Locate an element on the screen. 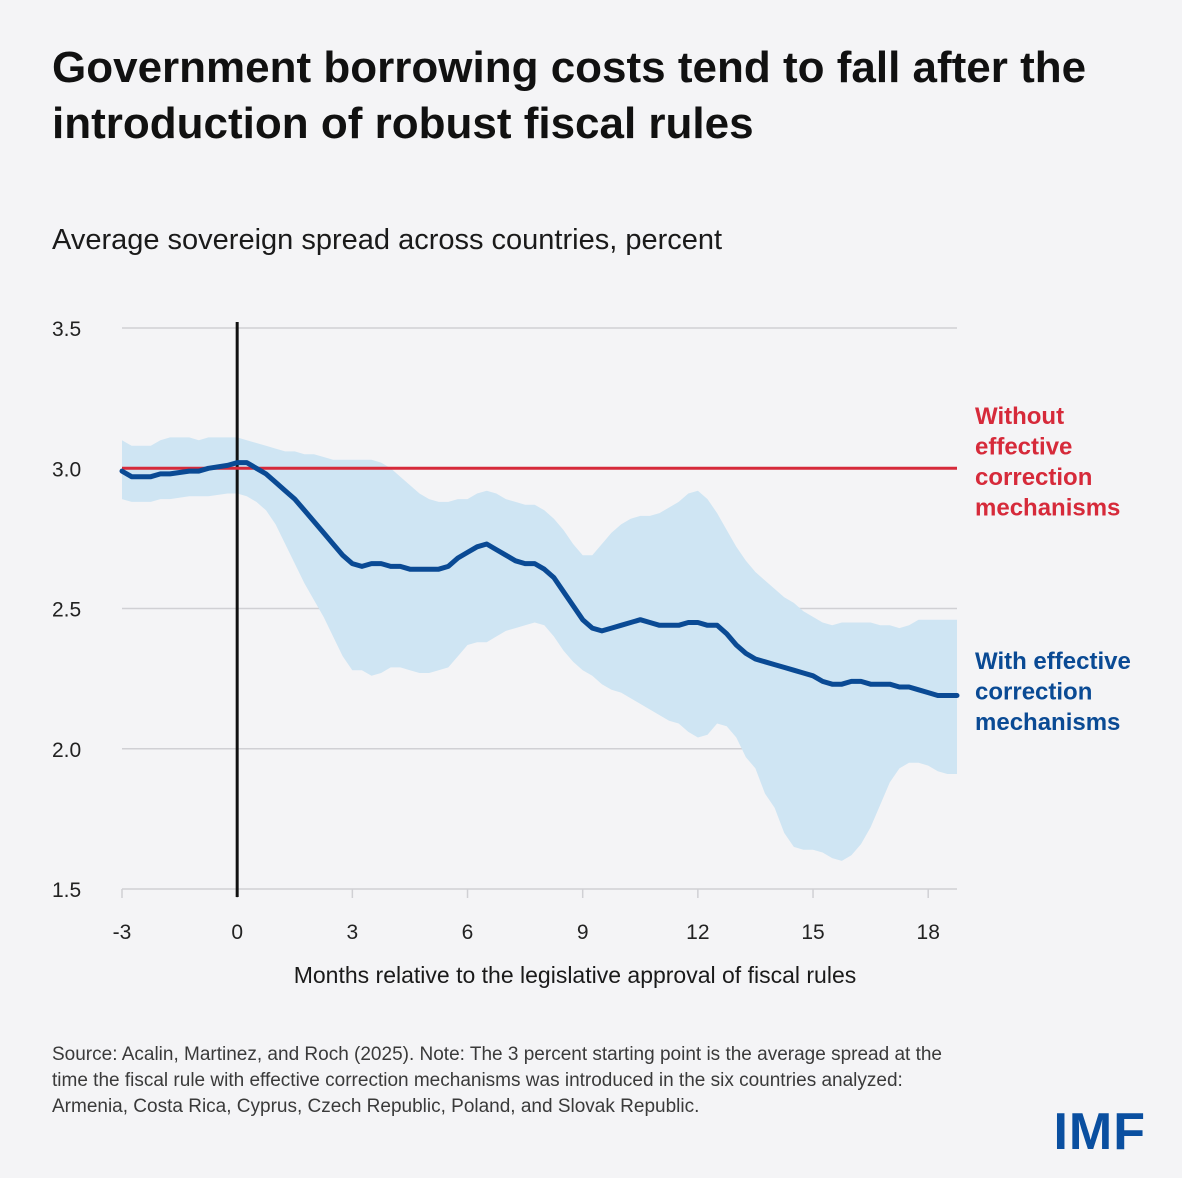 This screenshot has width=1182, height=1178. y-tick-label: 1.5 is located at coordinates (66, 890).